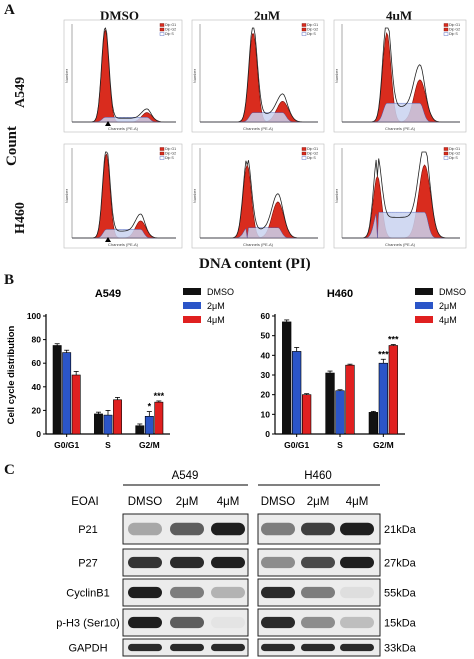 This screenshot has height=659, width=474. Describe the element at coordinates (108, 445) in the screenshot. I see `x-tick-label: S` at that location.